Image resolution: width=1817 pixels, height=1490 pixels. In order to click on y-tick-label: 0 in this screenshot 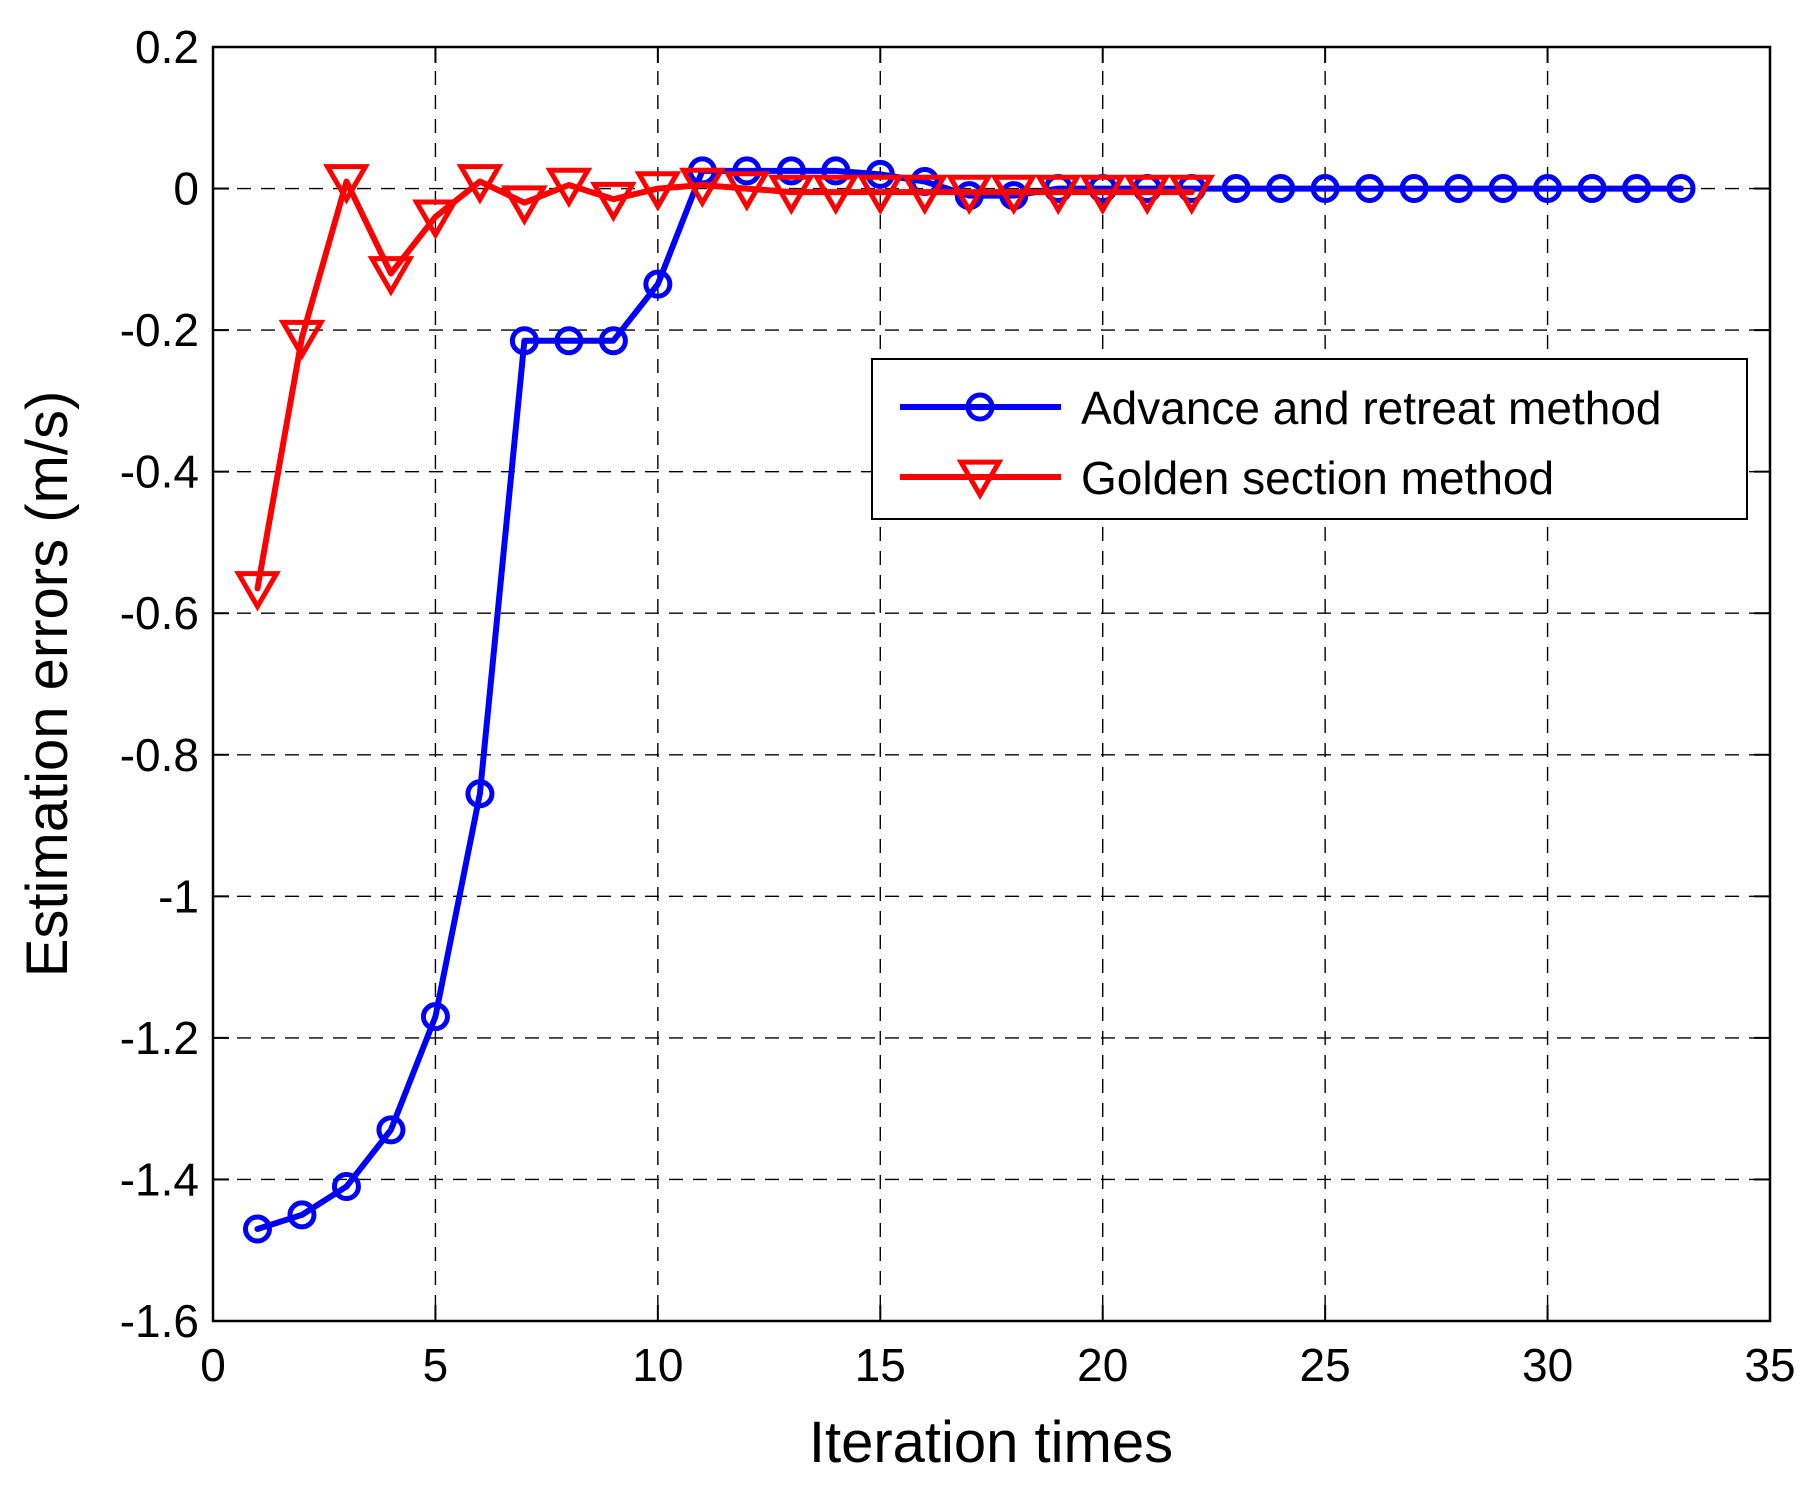, I will do `click(186, 189)`.